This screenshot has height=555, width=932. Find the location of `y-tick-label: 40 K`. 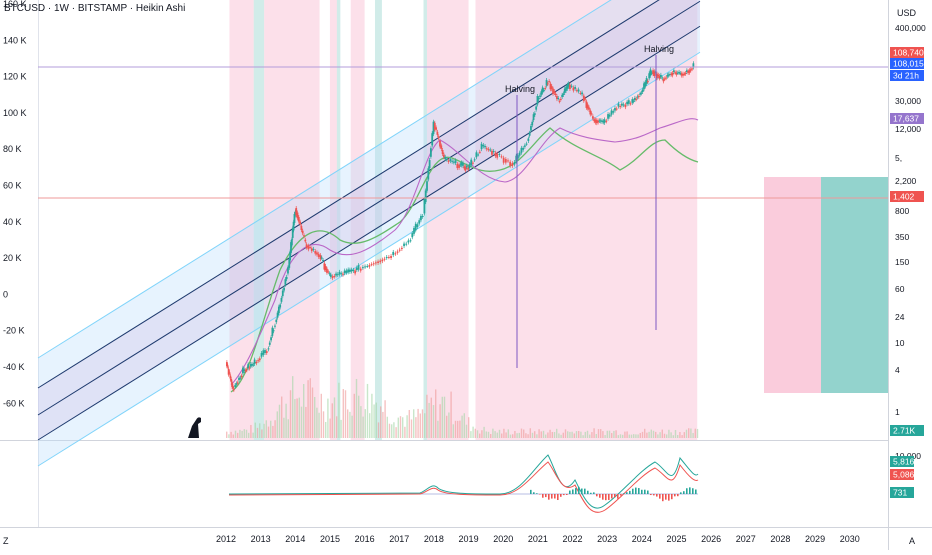

y-tick-label: 40 K is located at coordinates (12, 222).